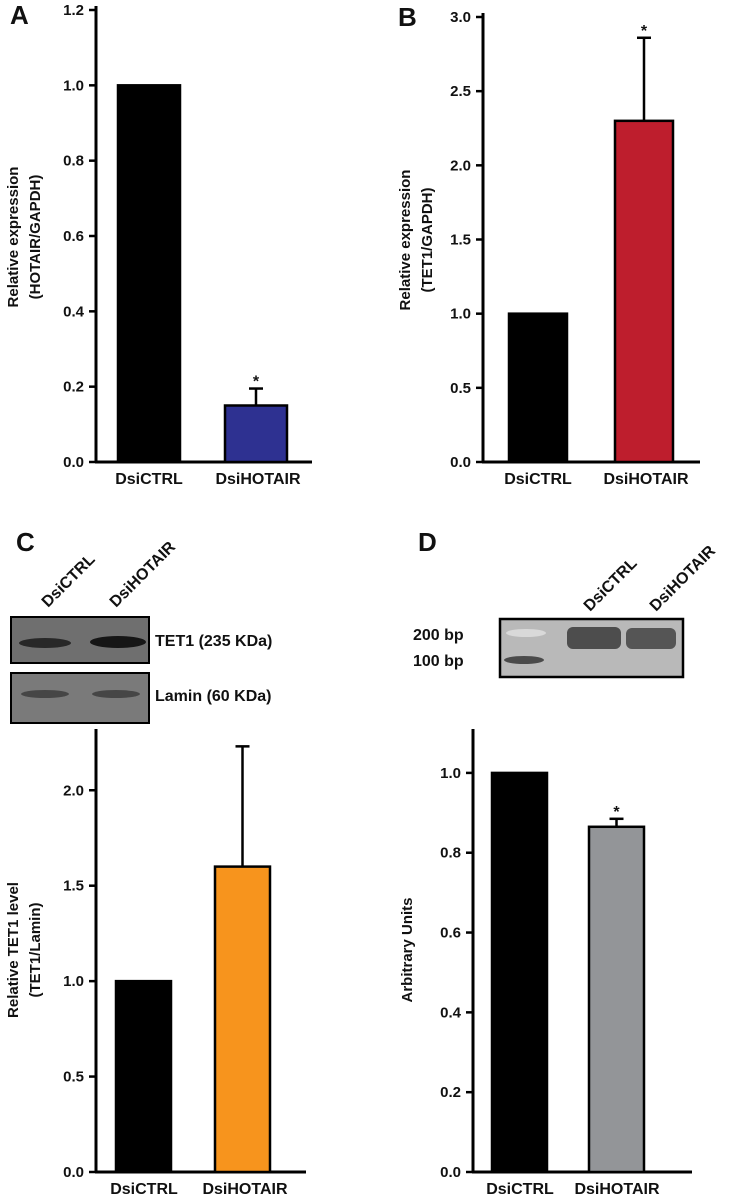  What do you see at coordinates (438, 661) in the screenshot?
I see `gel-marker-100: 100 bp` at bounding box center [438, 661].